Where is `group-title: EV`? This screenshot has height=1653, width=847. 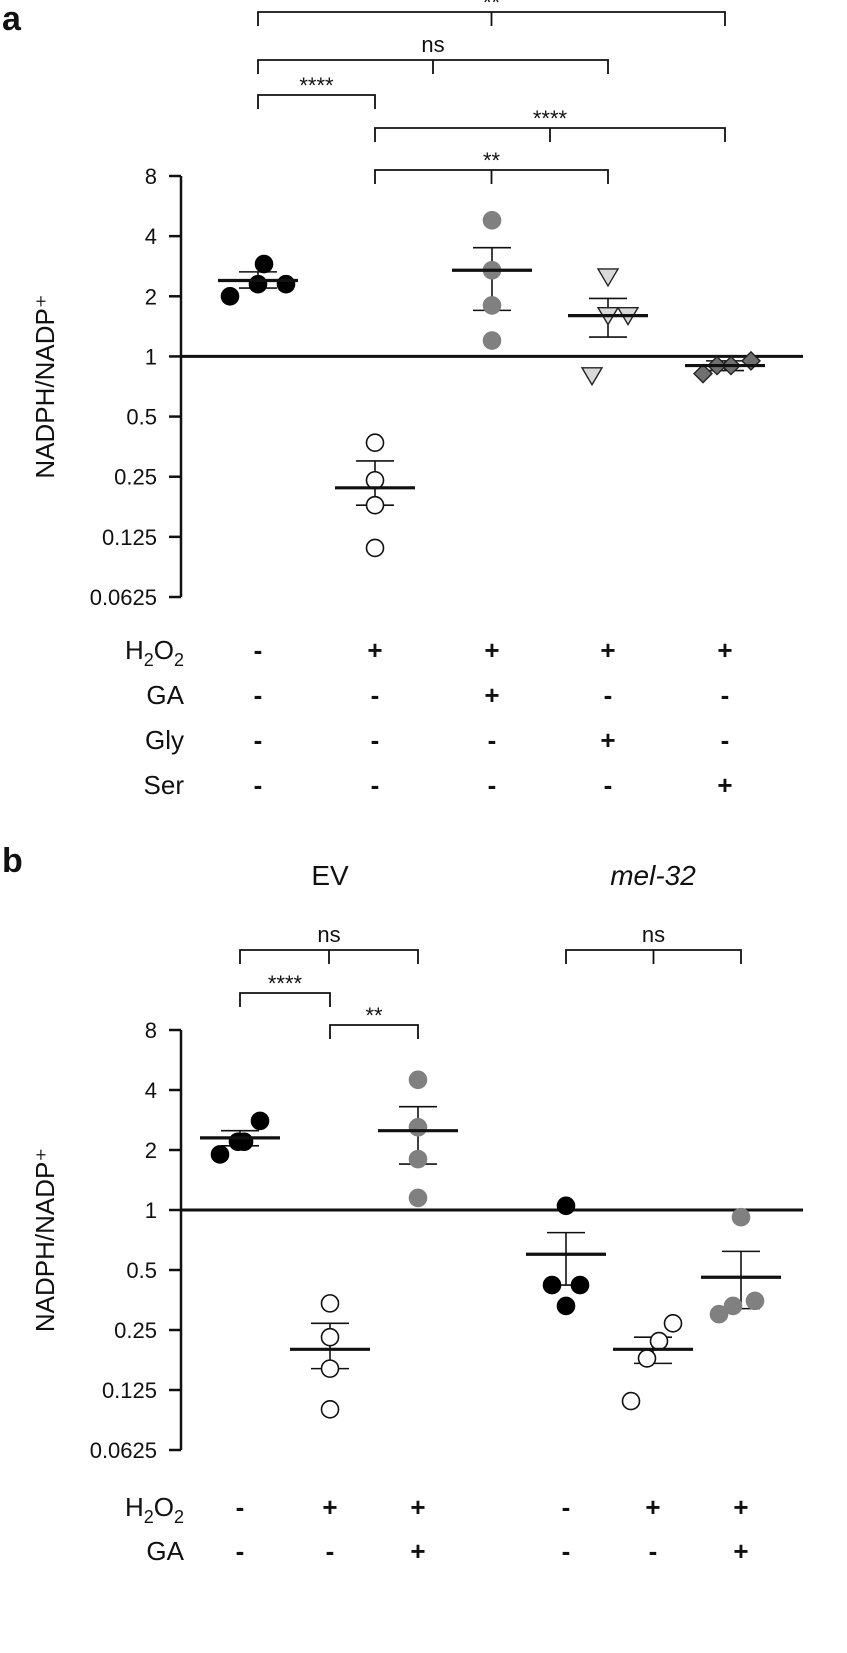 group-title: EV is located at coordinates (330, 875).